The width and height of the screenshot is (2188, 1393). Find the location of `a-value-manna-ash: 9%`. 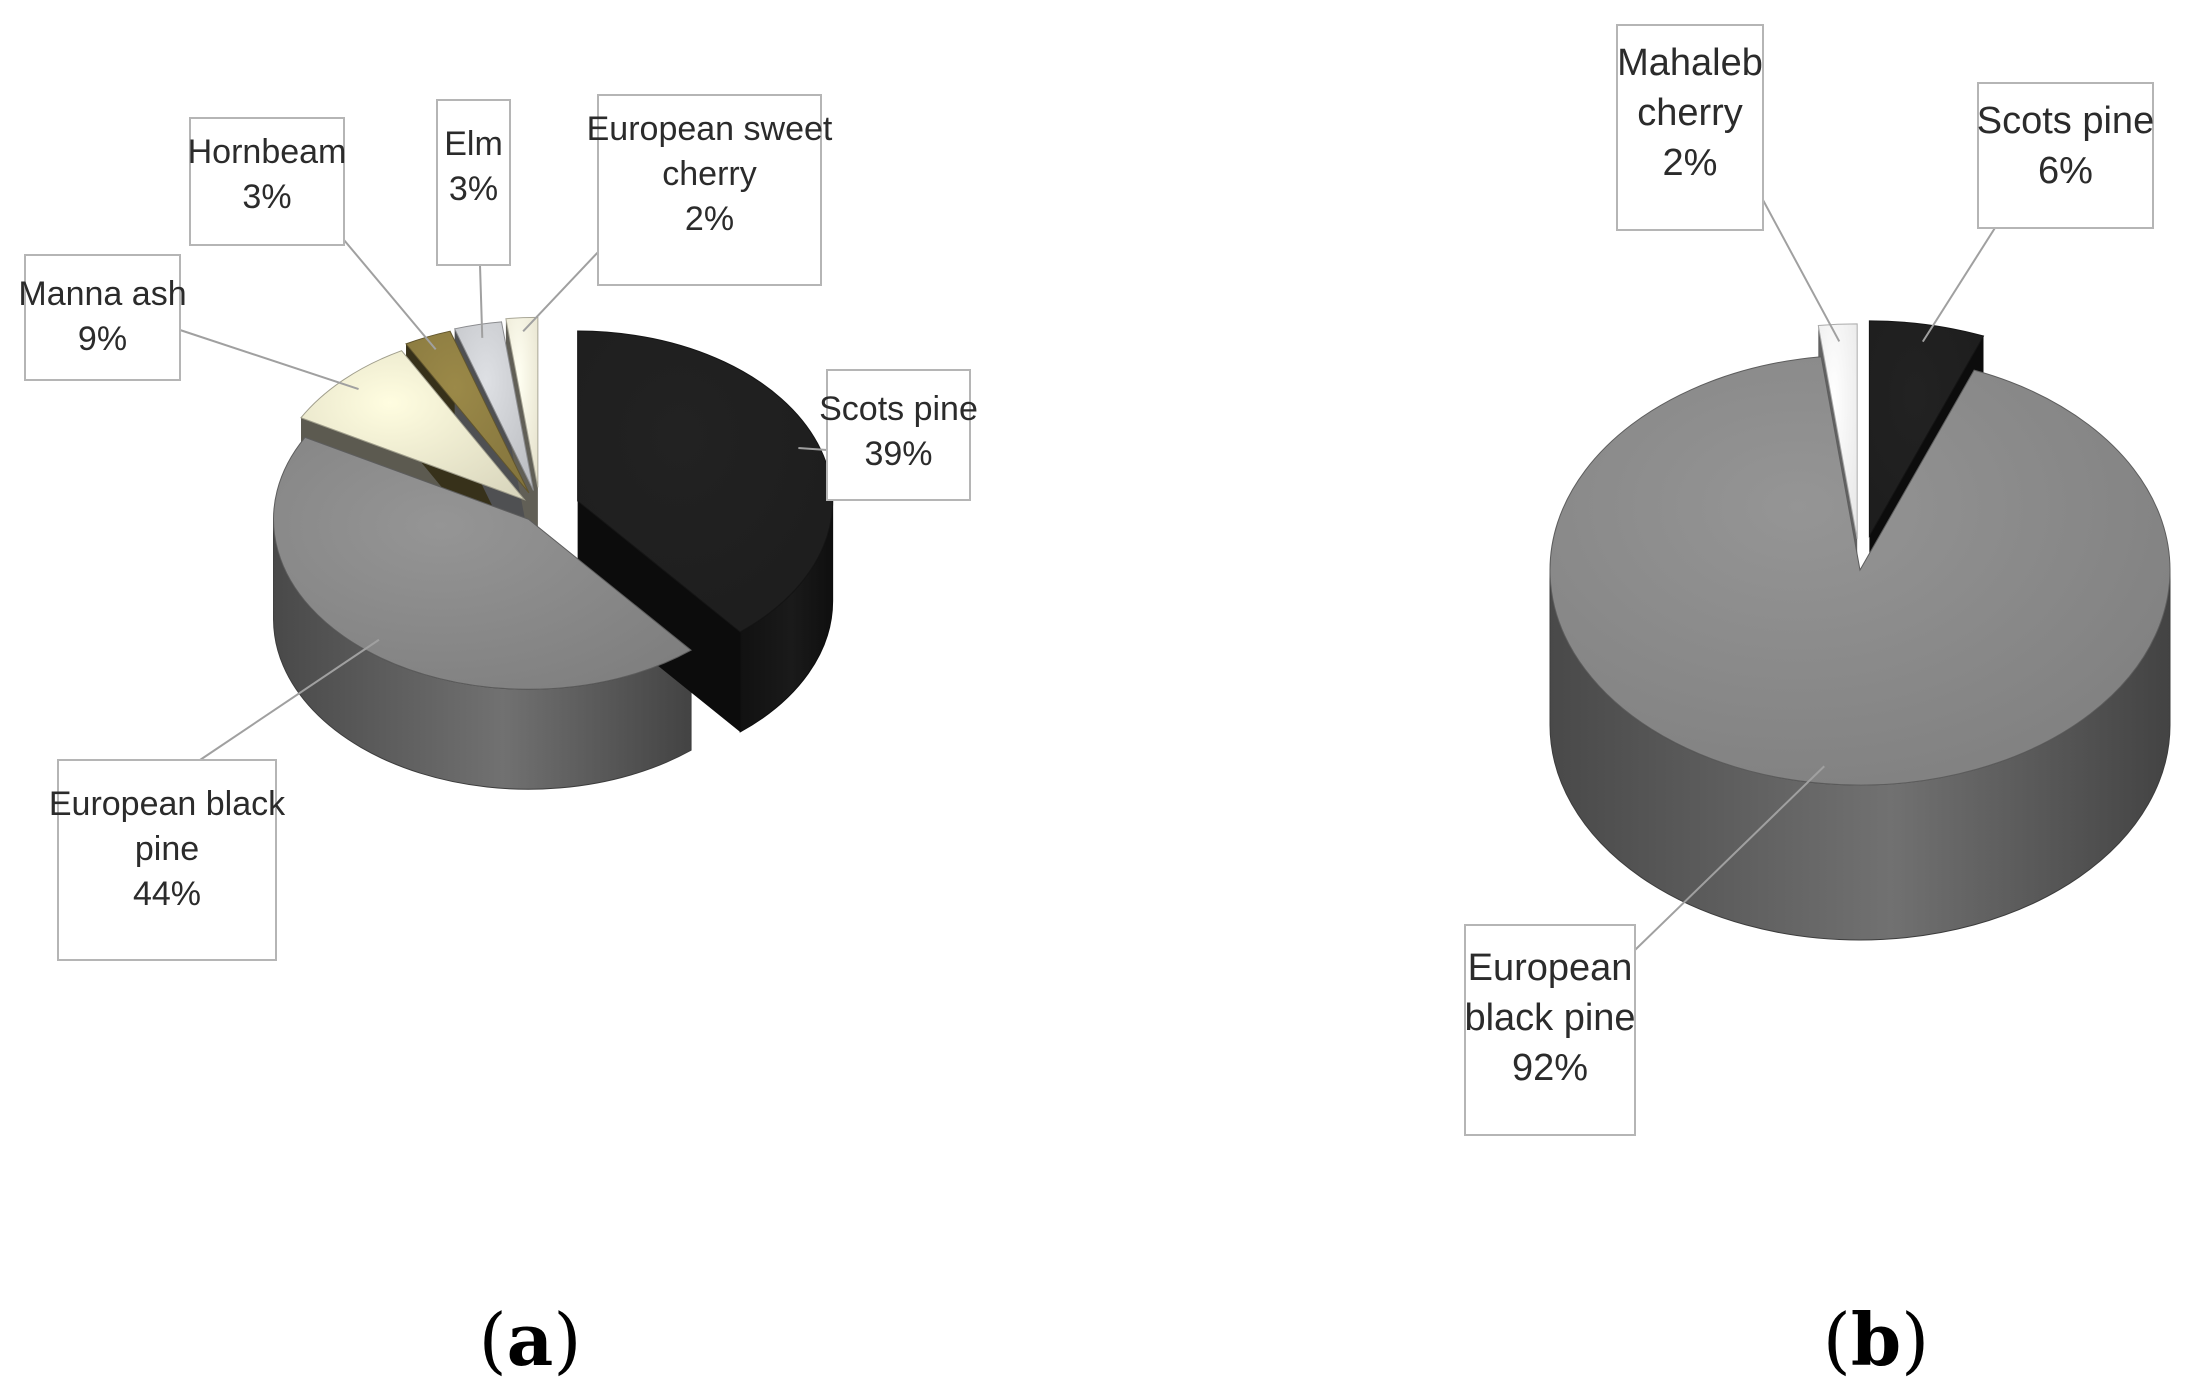

a-value-manna-ash: 9% is located at coordinates (102, 339).